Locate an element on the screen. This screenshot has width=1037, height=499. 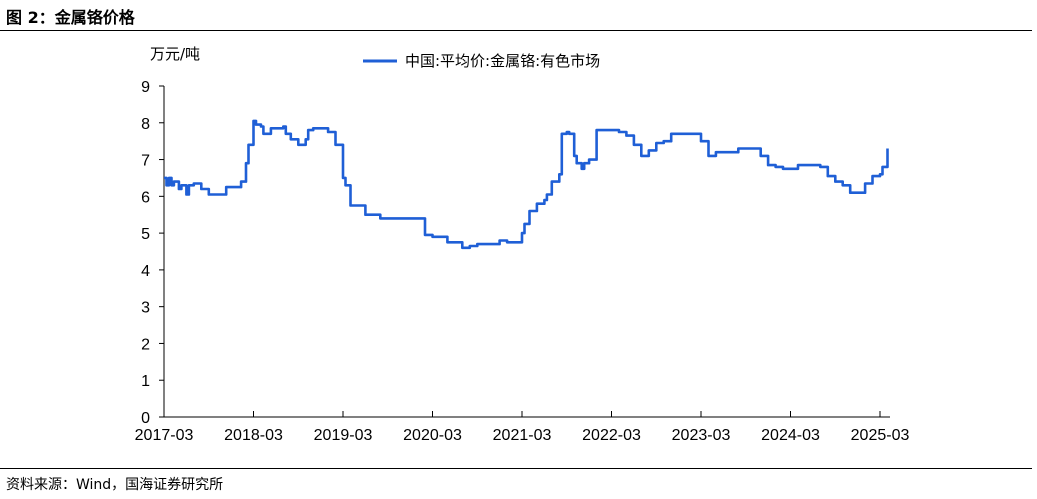
y-tick-label: 3 is located at coordinates (145, 308).